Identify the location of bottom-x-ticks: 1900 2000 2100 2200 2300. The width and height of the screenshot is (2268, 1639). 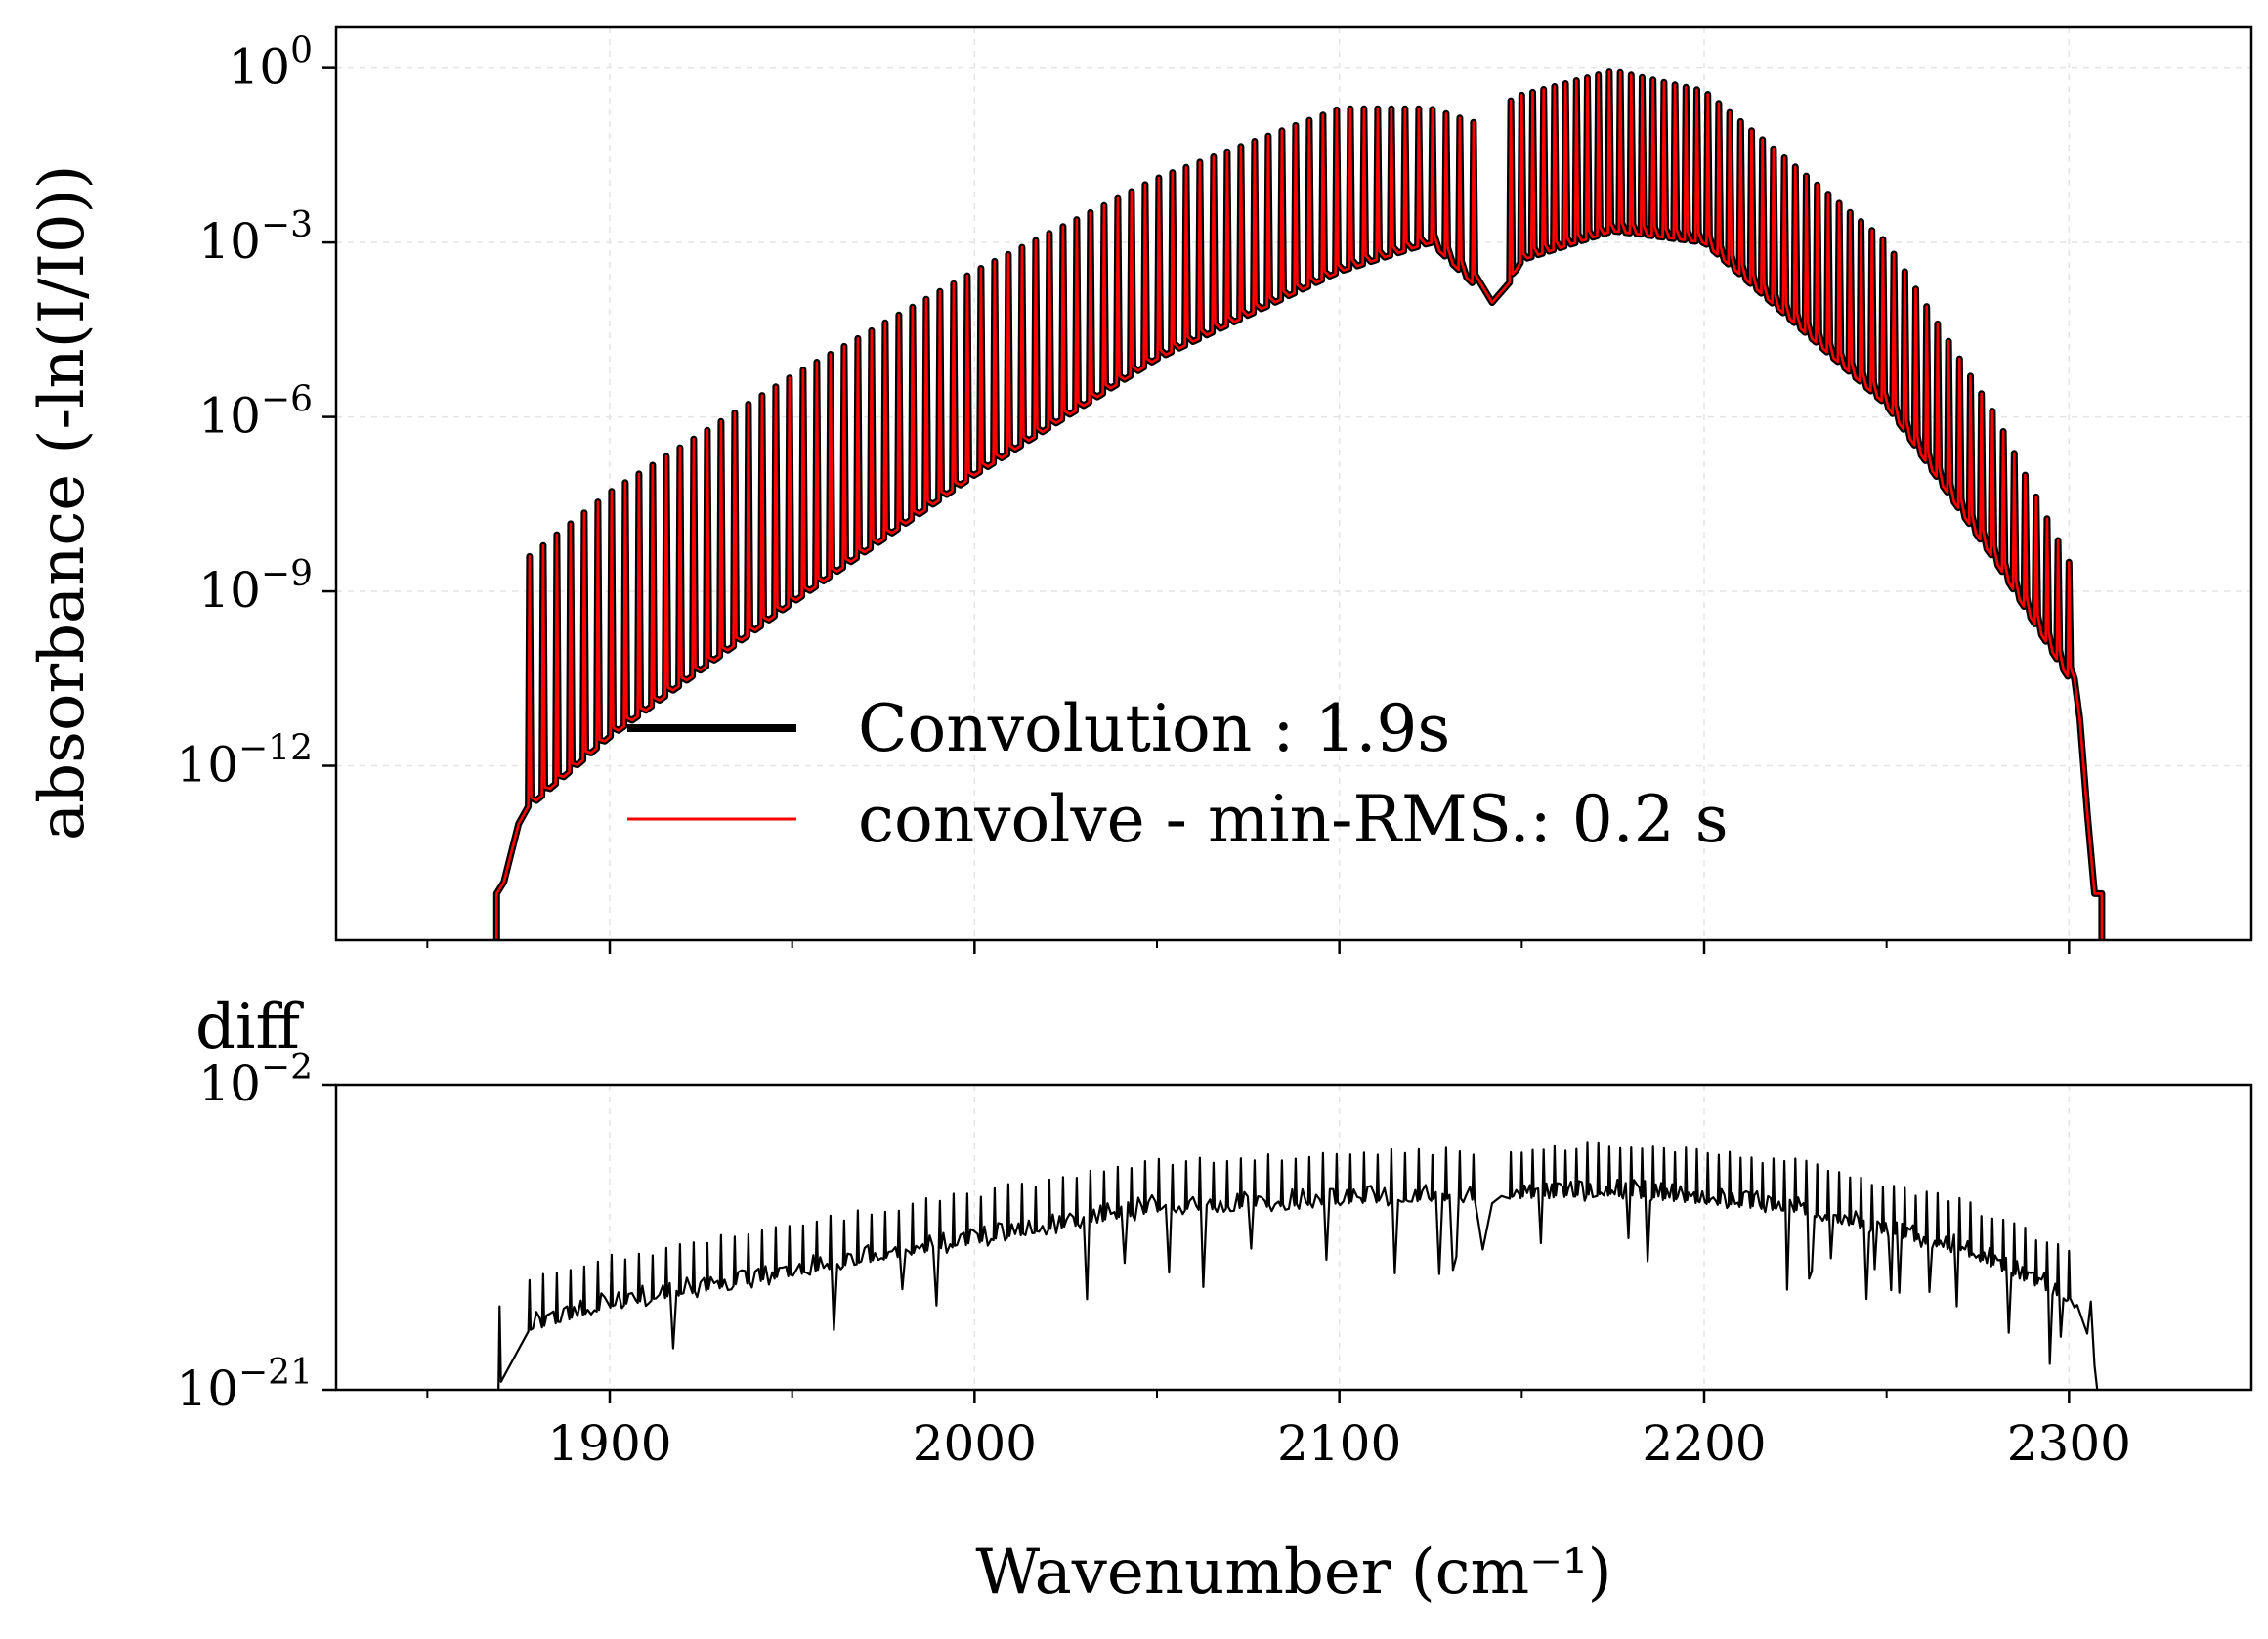
(1278, 1431).